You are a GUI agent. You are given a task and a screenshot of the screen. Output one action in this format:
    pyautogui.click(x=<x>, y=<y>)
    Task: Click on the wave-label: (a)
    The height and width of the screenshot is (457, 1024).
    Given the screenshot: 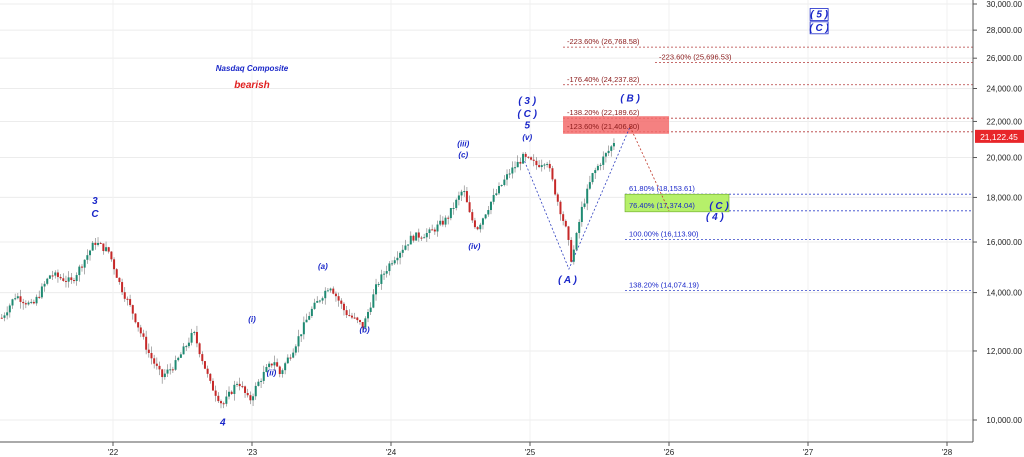 What is the action you would take?
    pyautogui.click(x=323, y=266)
    